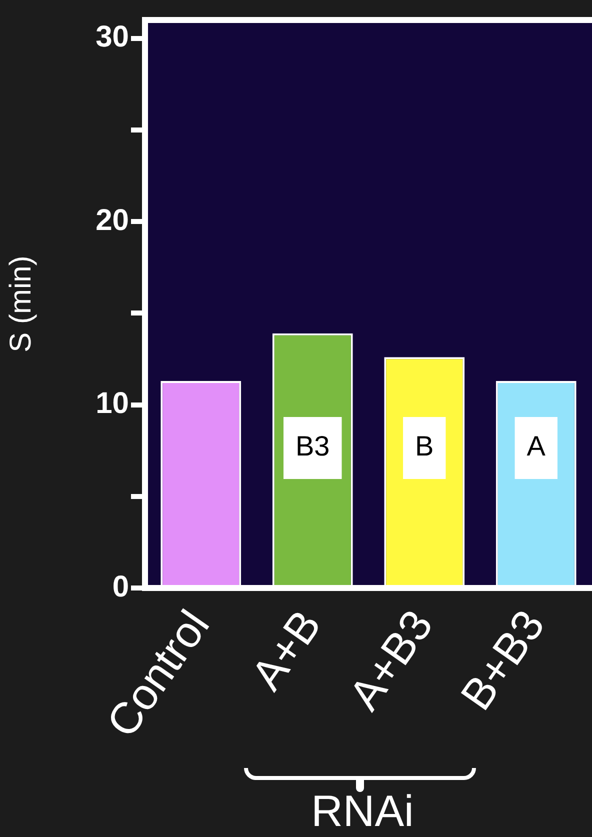 This screenshot has width=592, height=837. Describe the element at coordinates (313, 446) in the screenshot. I see `annotation: B3` at that location.